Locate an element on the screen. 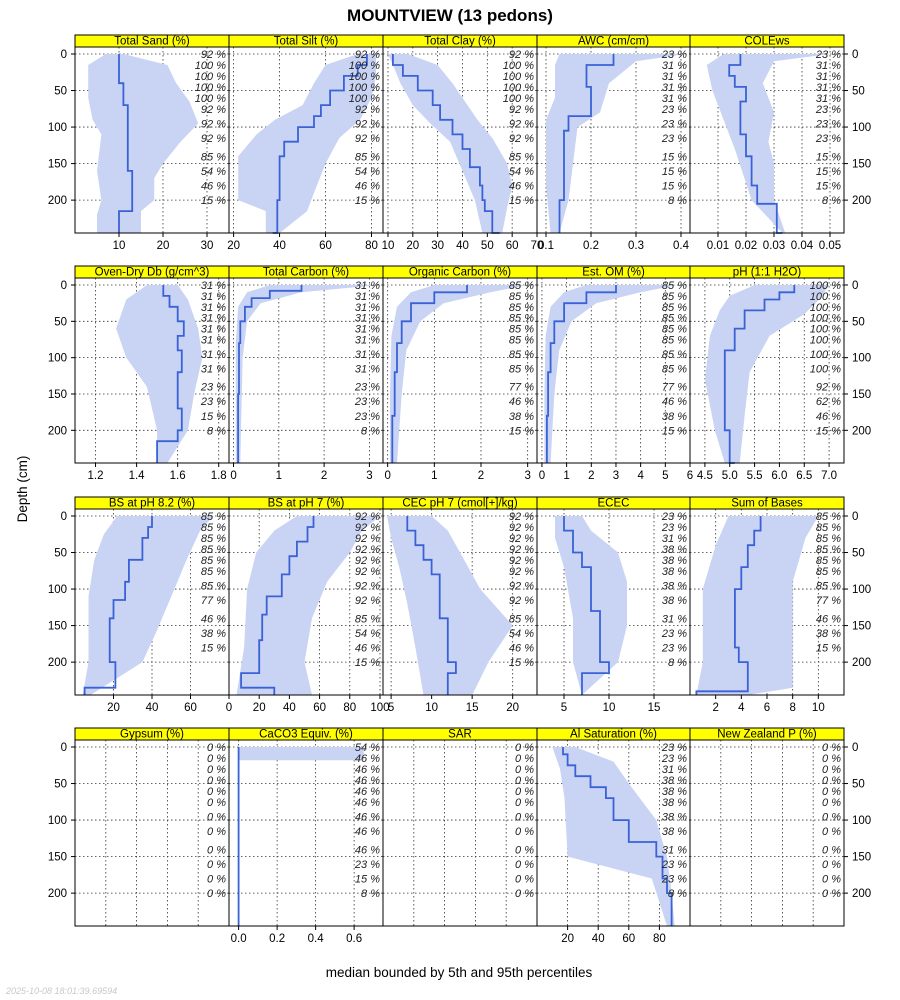 The image size is (900, 1000). panel-title: Est. OM (%) is located at coordinates (613, 273).